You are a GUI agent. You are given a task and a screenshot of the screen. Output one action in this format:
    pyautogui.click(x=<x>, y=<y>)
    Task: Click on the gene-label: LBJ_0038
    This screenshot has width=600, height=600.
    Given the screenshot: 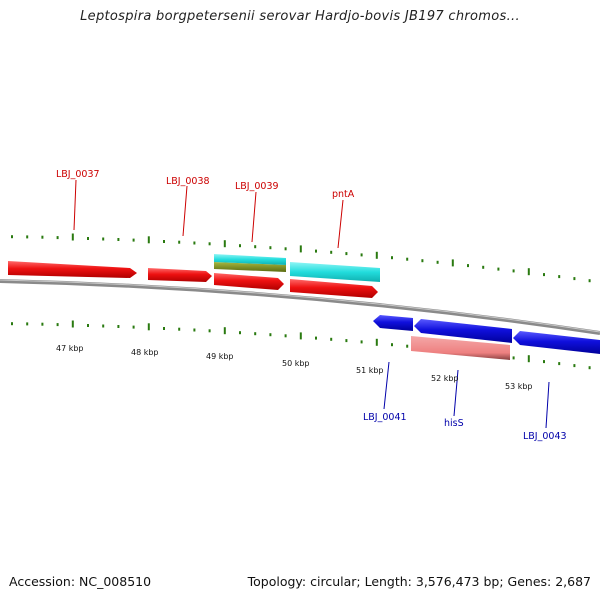 What is the action you would take?
    pyautogui.click(x=188, y=181)
    